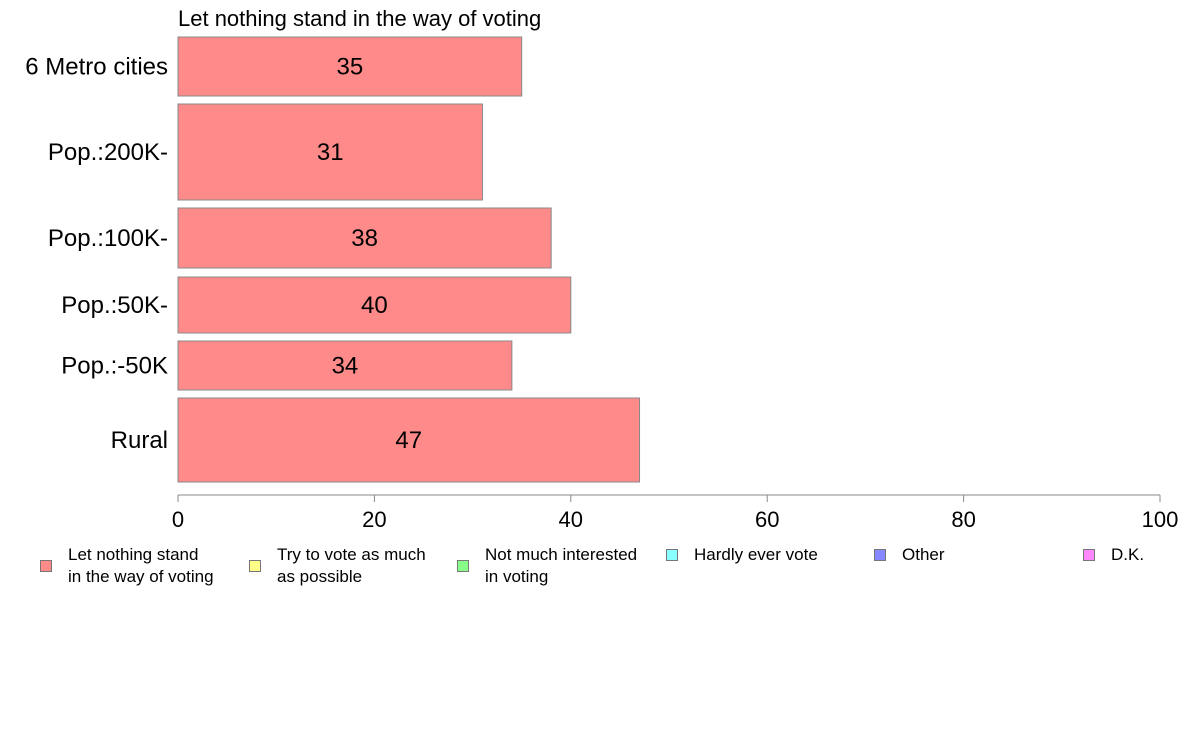  I want to click on legend-label: Try to vote as much as possible, so click(351, 565).